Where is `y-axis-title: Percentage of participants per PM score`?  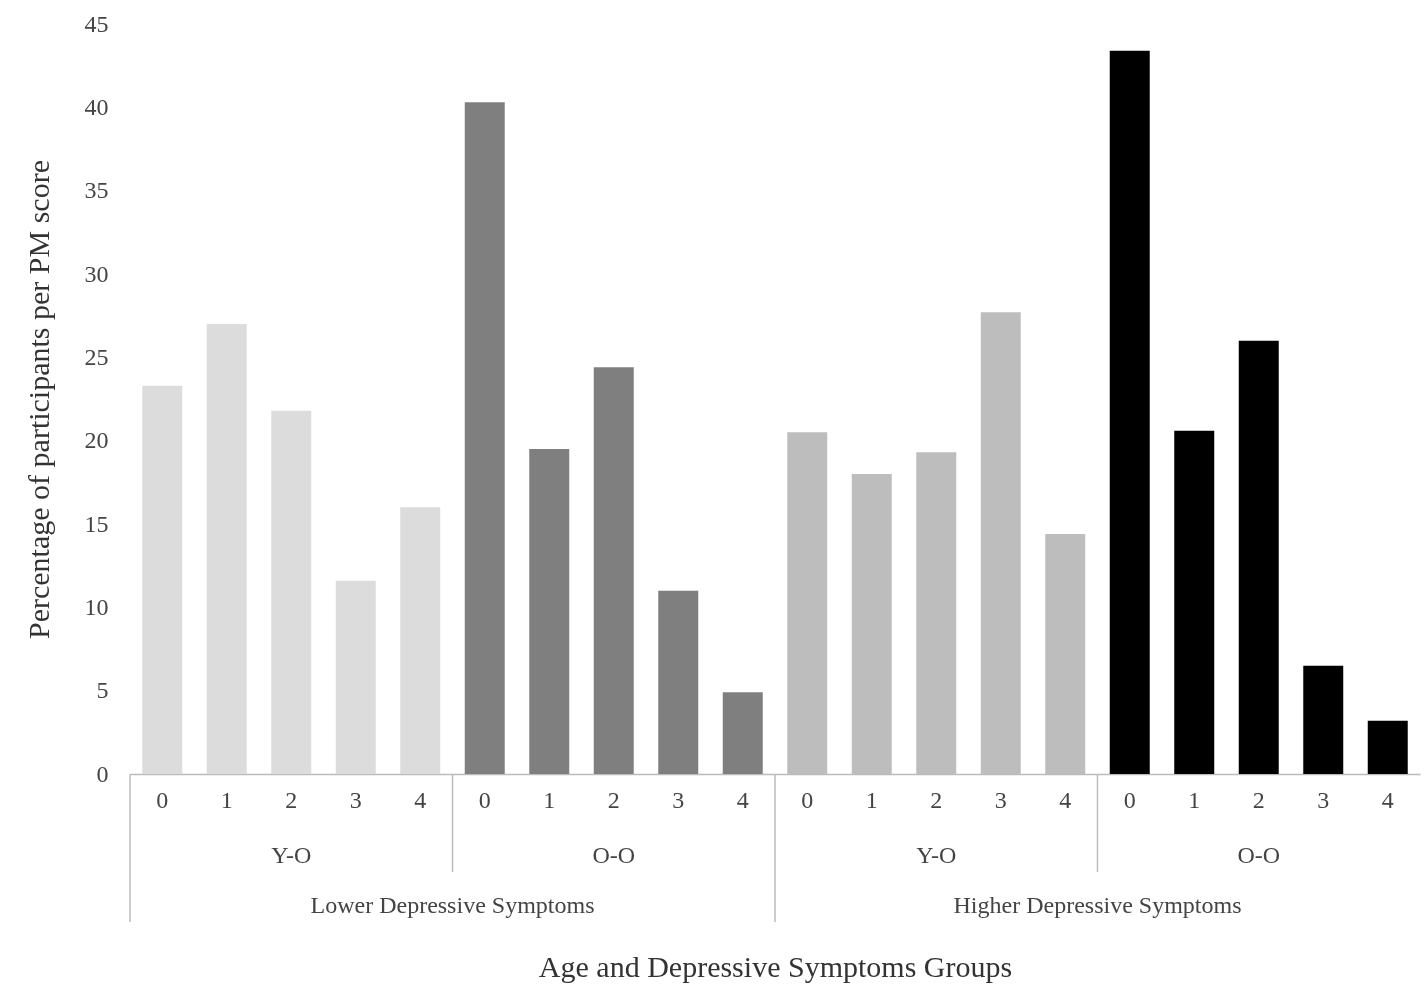
y-axis-title: Percentage of participants per PM score is located at coordinates (38, 399).